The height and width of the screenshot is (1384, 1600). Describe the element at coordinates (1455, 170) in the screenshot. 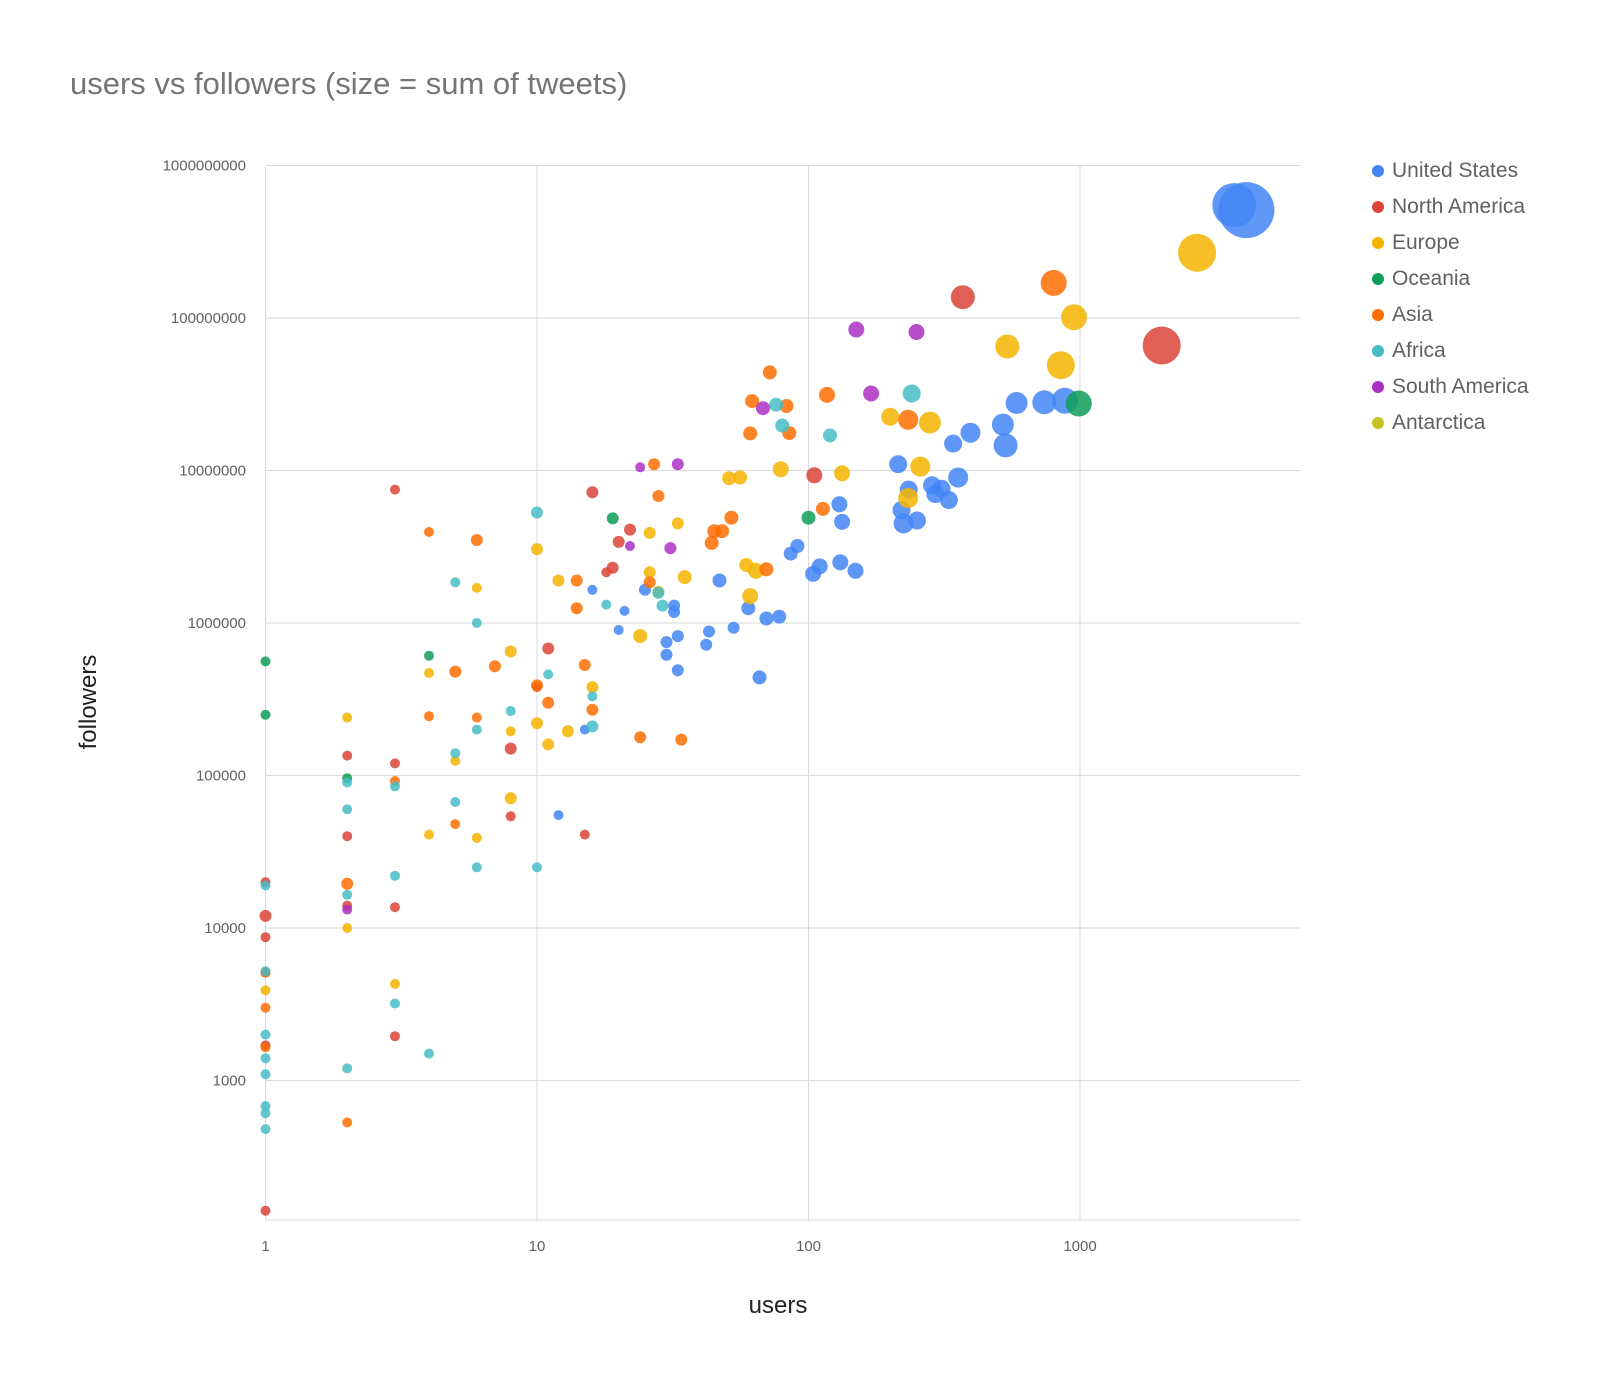

I see `legend-label: United States` at that location.